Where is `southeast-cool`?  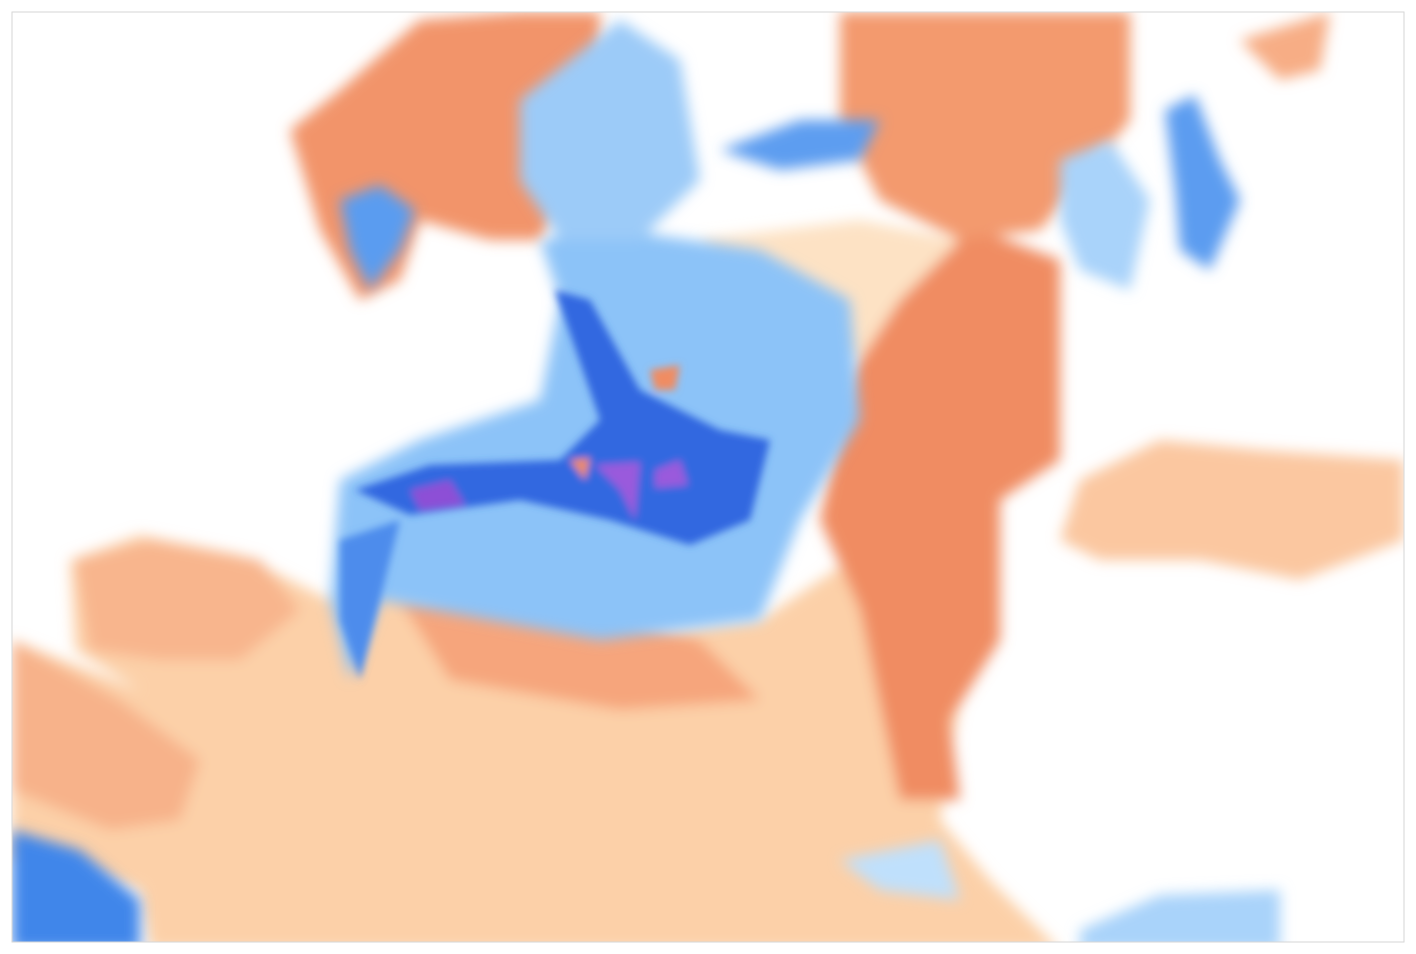 southeast-cool is located at coordinates (1180, 916).